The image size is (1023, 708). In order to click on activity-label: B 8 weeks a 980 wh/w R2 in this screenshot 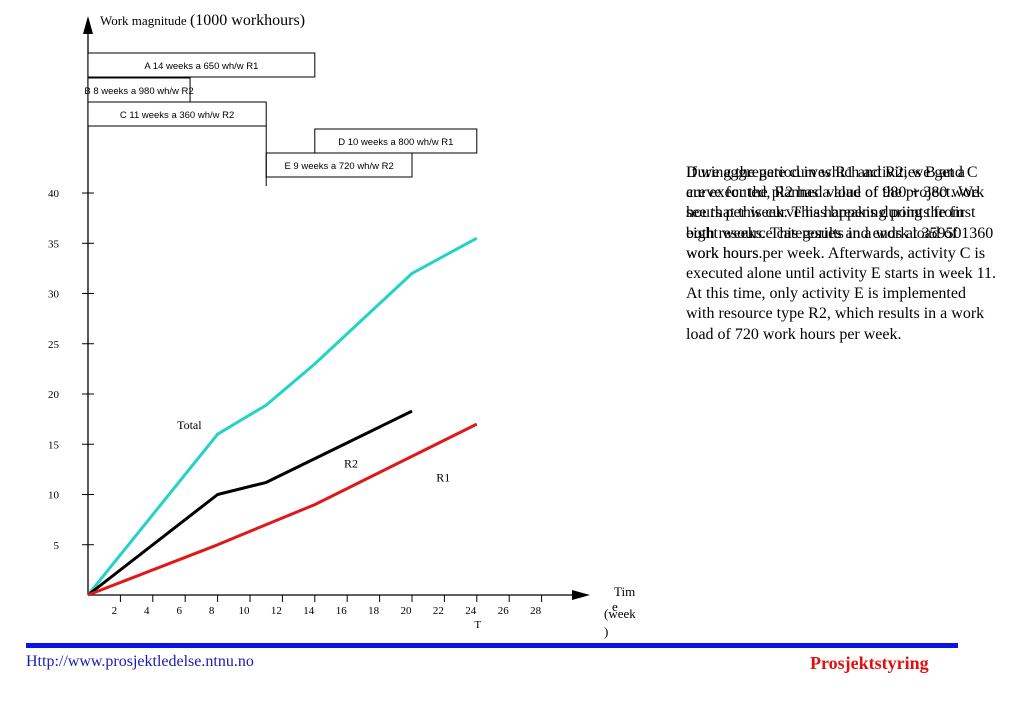, I will do `click(138, 91)`.